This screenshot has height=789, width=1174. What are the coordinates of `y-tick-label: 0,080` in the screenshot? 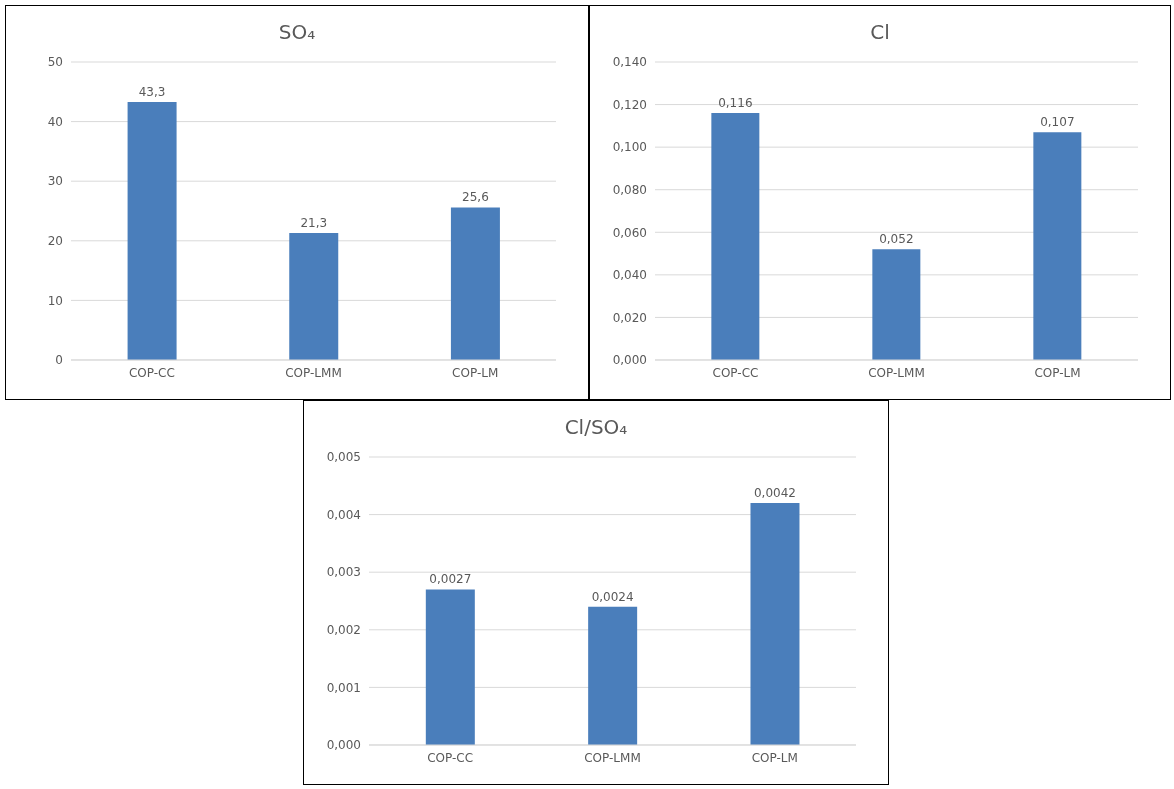 It's located at (629, 189).